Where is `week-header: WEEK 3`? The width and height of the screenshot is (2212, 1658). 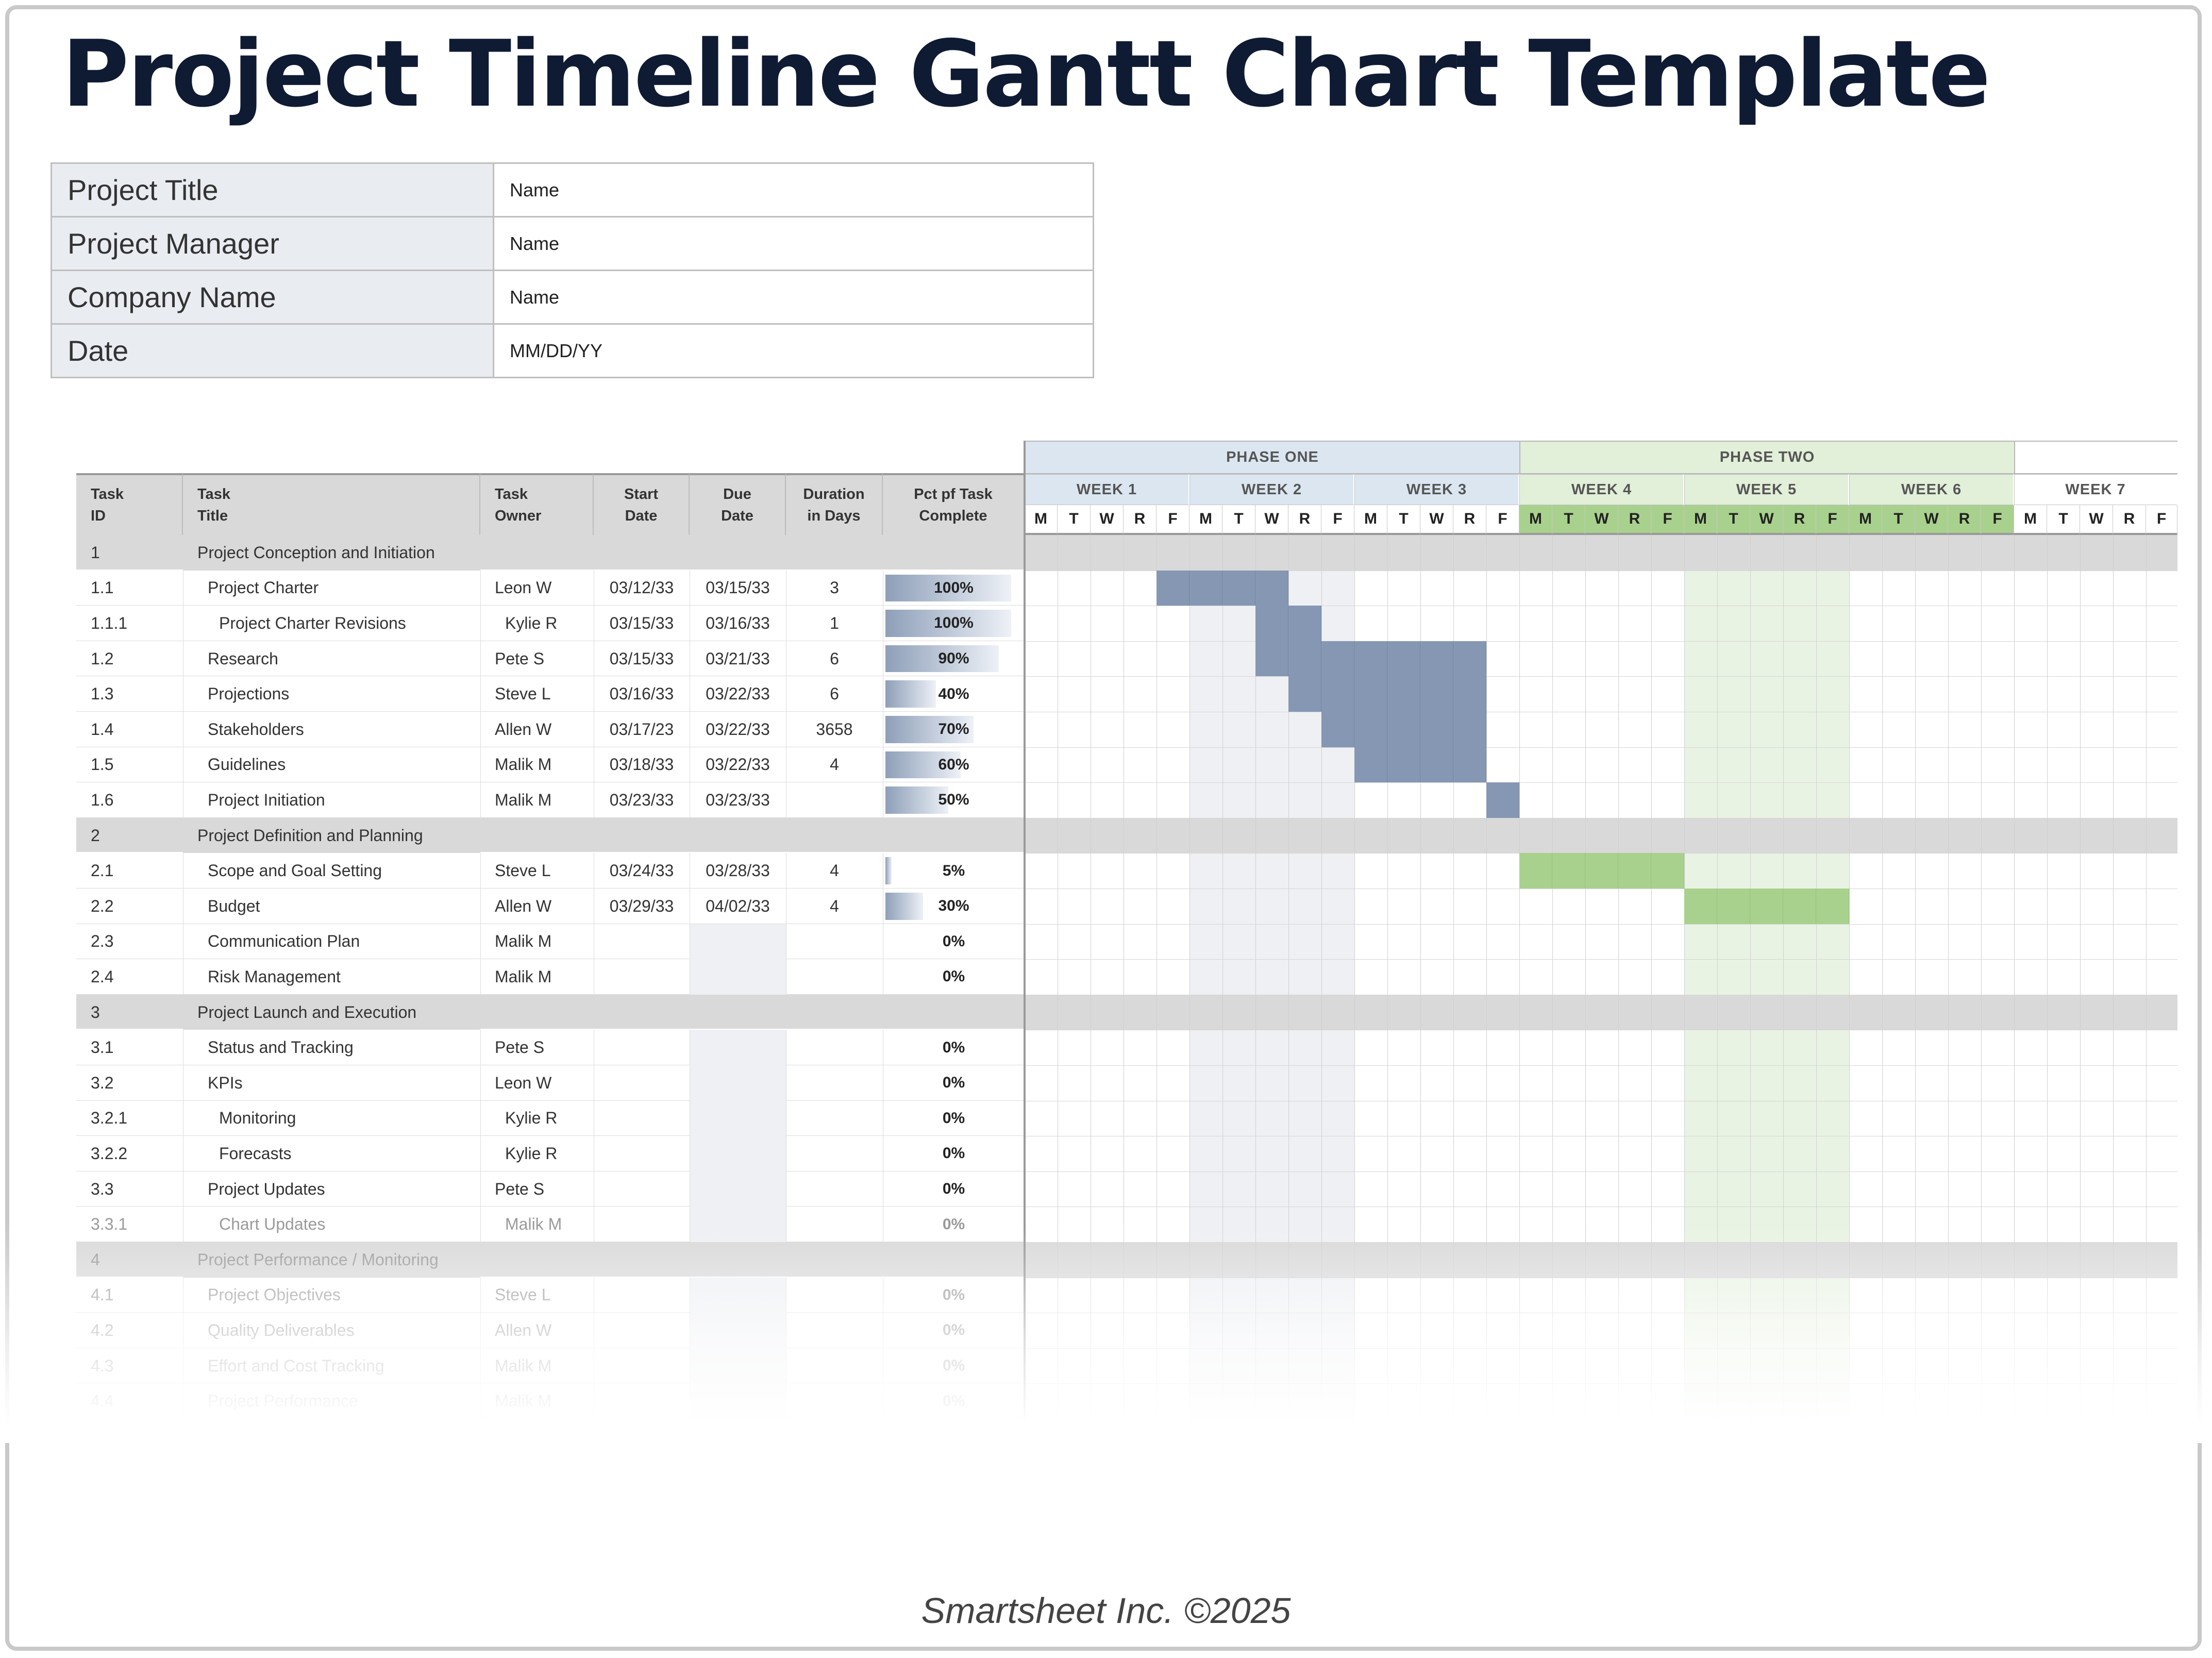
week-header: WEEK 3 is located at coordinates (1436, 490).